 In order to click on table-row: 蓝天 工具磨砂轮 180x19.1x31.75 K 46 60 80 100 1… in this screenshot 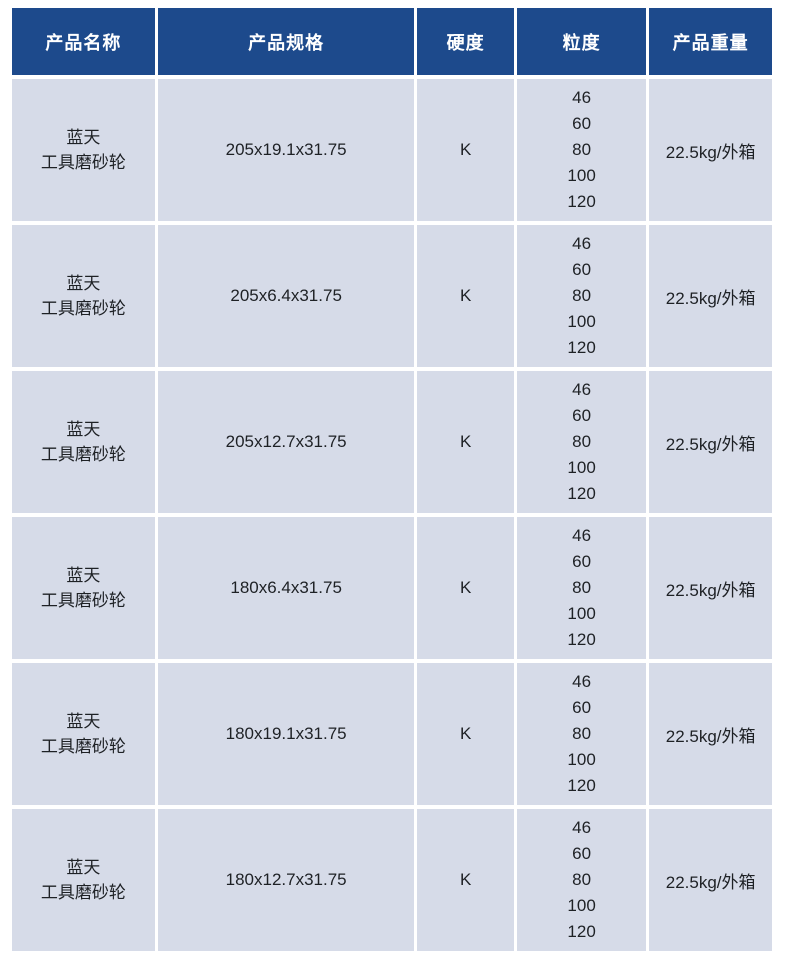, I will do `click(392, 734)`.